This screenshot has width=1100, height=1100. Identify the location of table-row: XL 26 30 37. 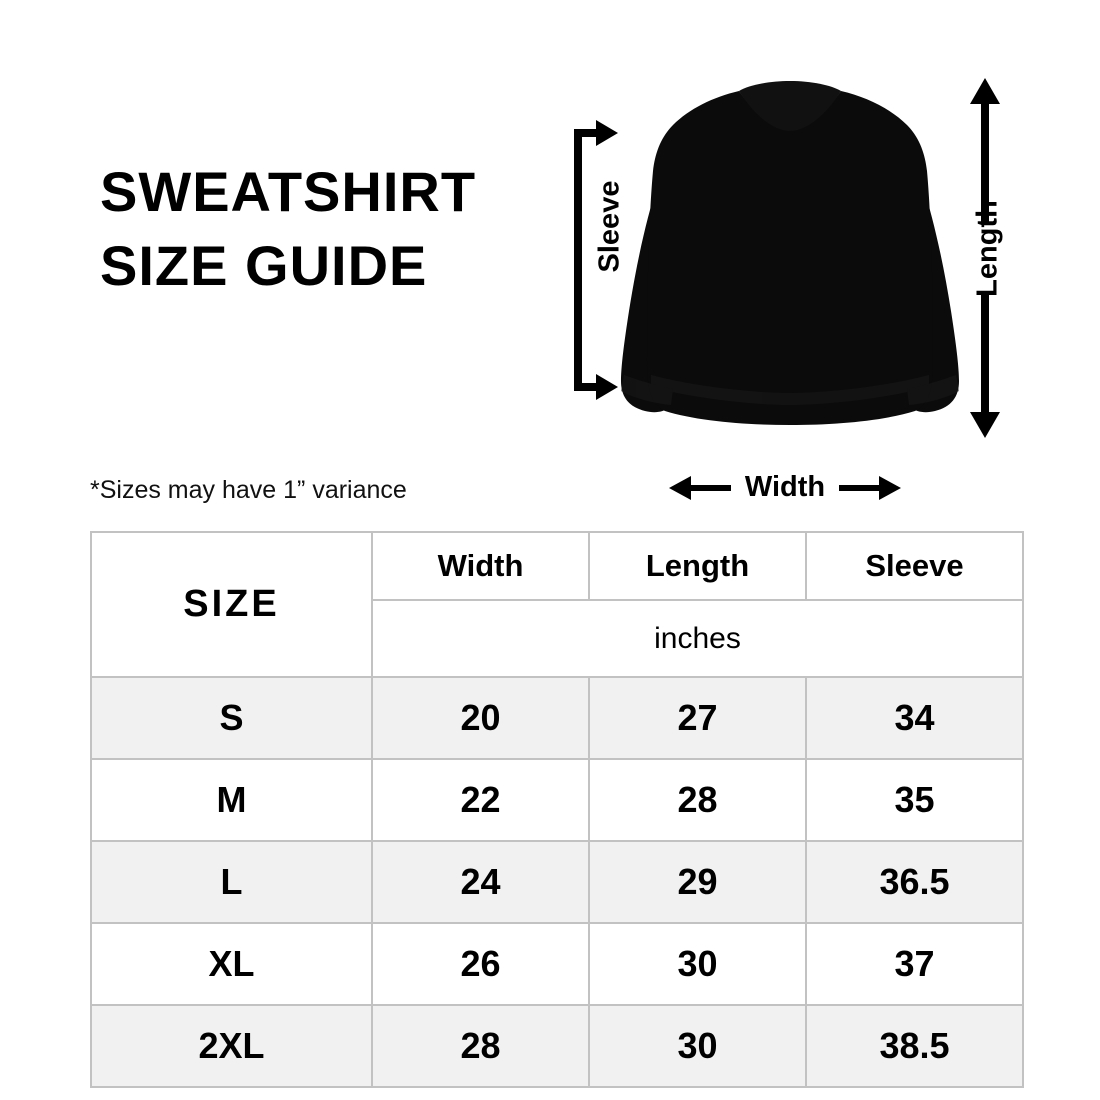
(557, 964).